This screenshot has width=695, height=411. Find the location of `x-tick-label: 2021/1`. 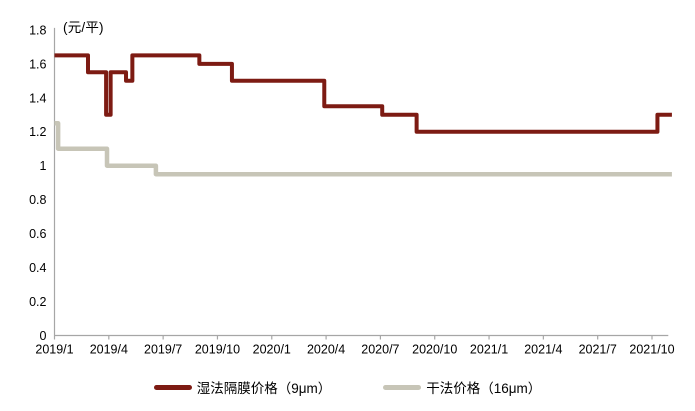

x-tick-label: 2021/1 is located at coordinates (489, 350).